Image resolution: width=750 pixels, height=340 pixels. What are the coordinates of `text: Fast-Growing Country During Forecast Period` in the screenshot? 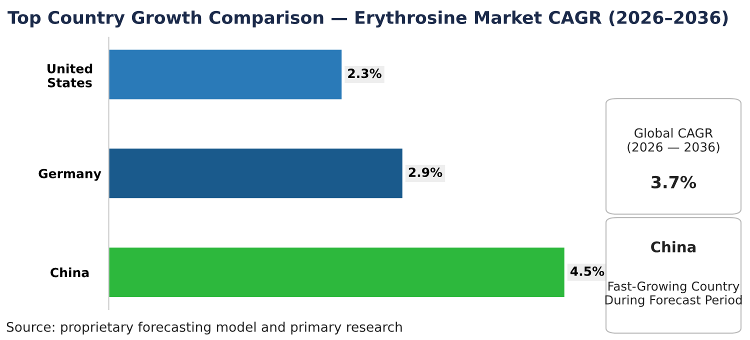 It's located at (673, 294).